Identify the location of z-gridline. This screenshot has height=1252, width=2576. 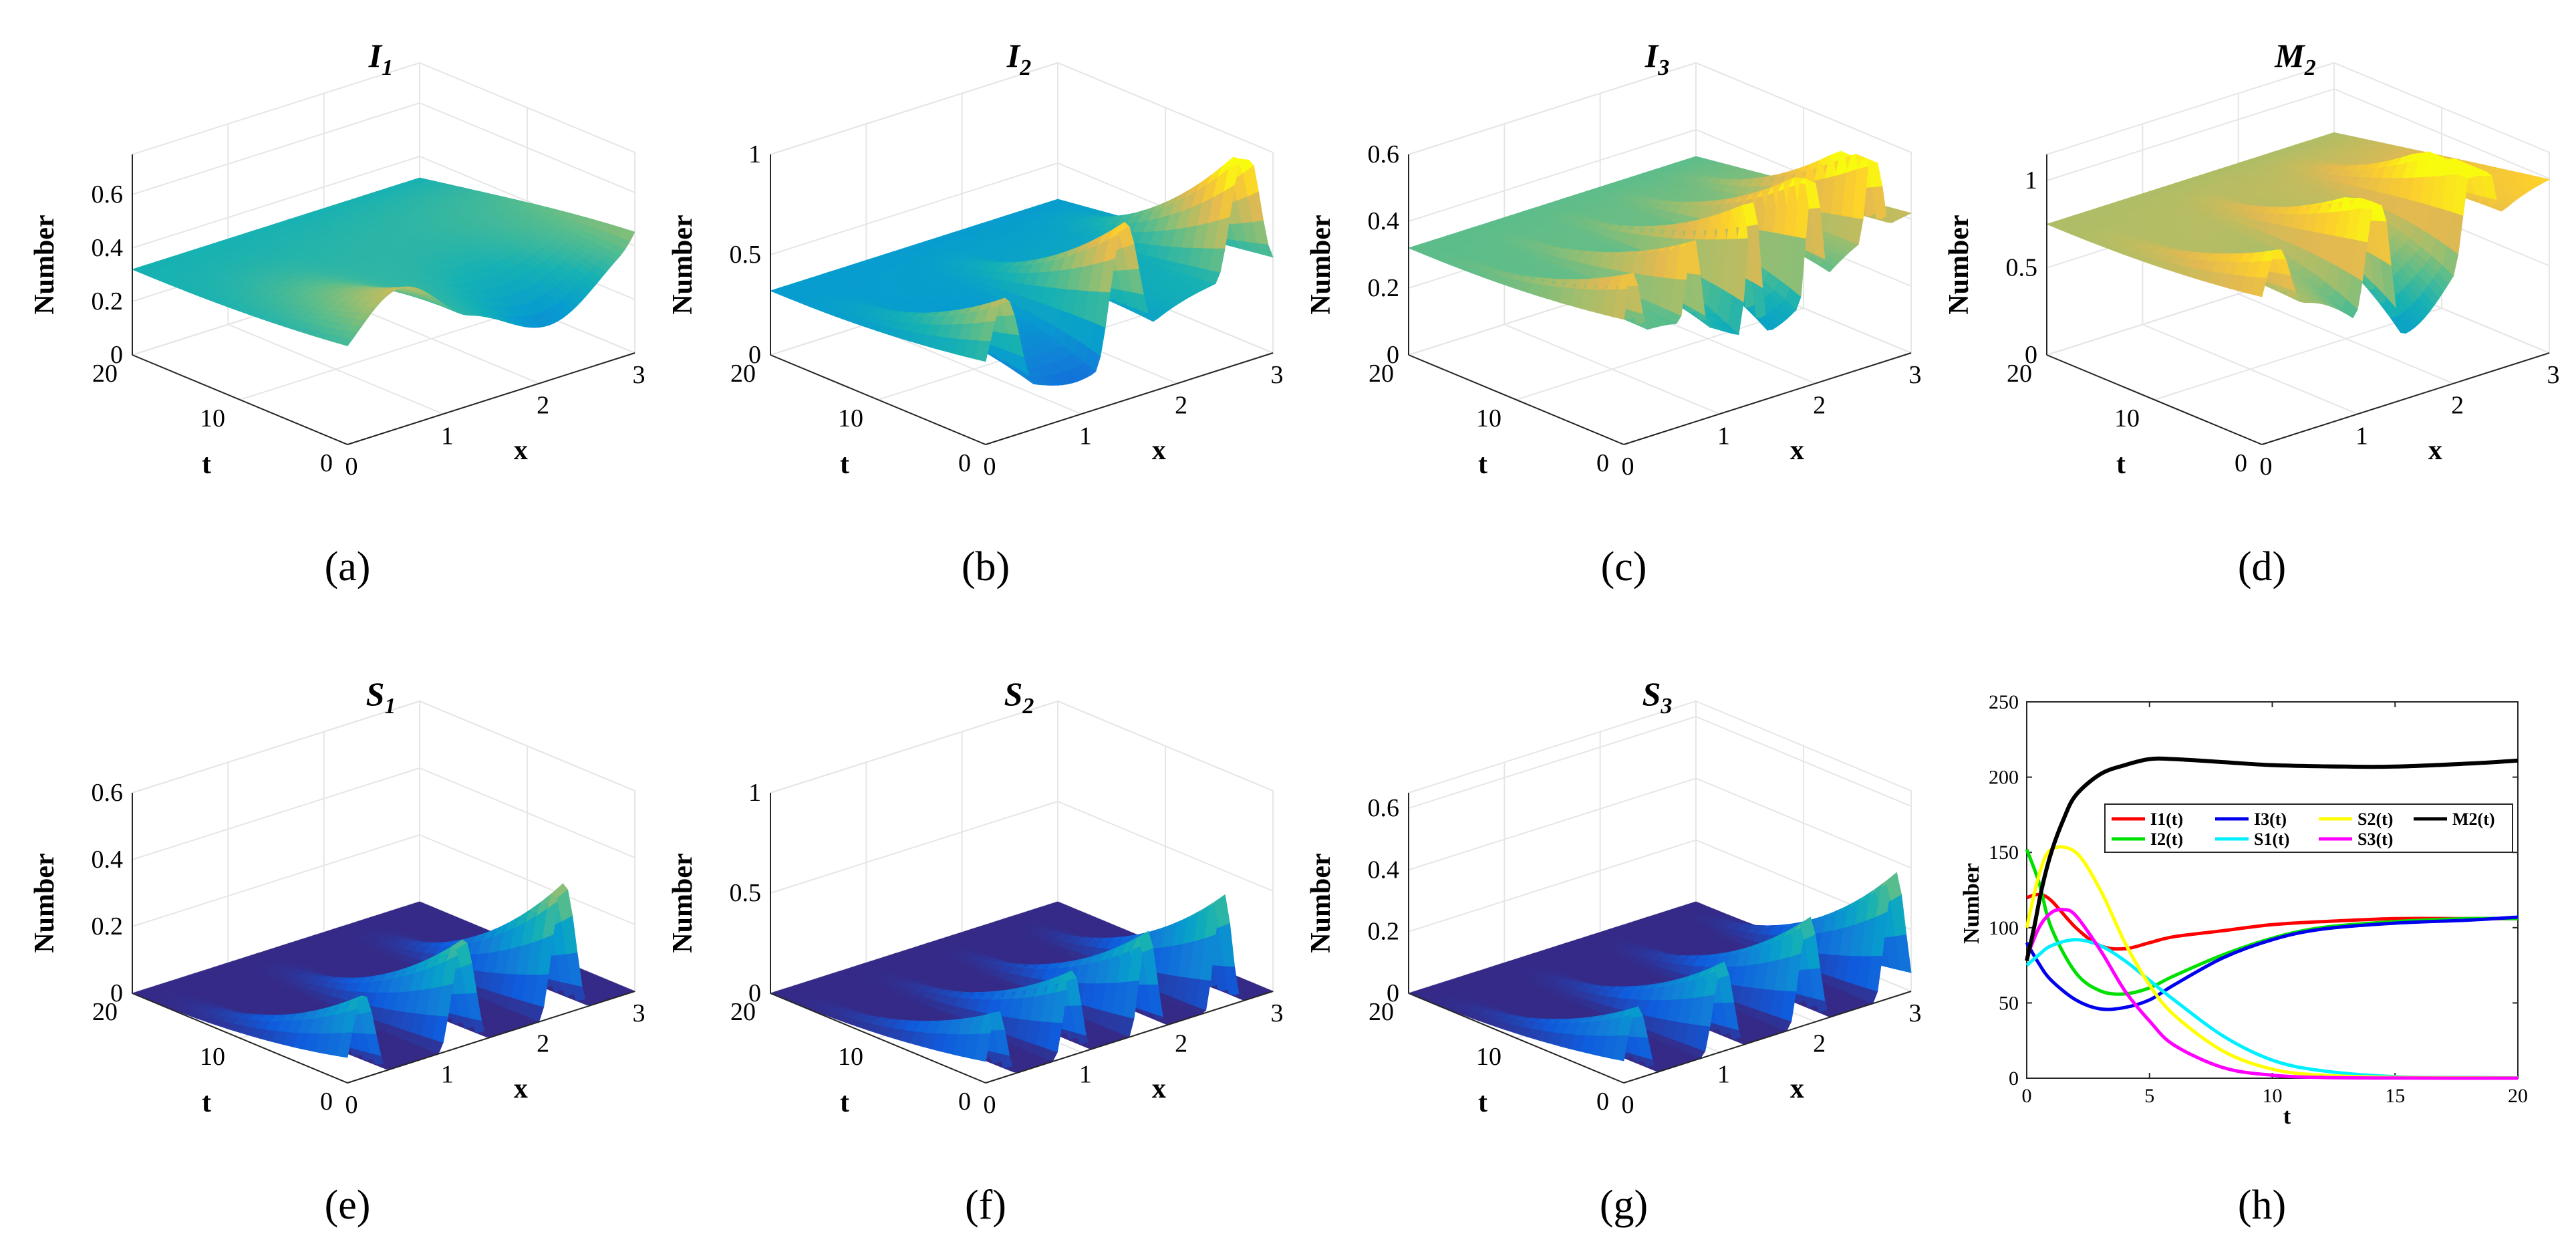
(383, 148).